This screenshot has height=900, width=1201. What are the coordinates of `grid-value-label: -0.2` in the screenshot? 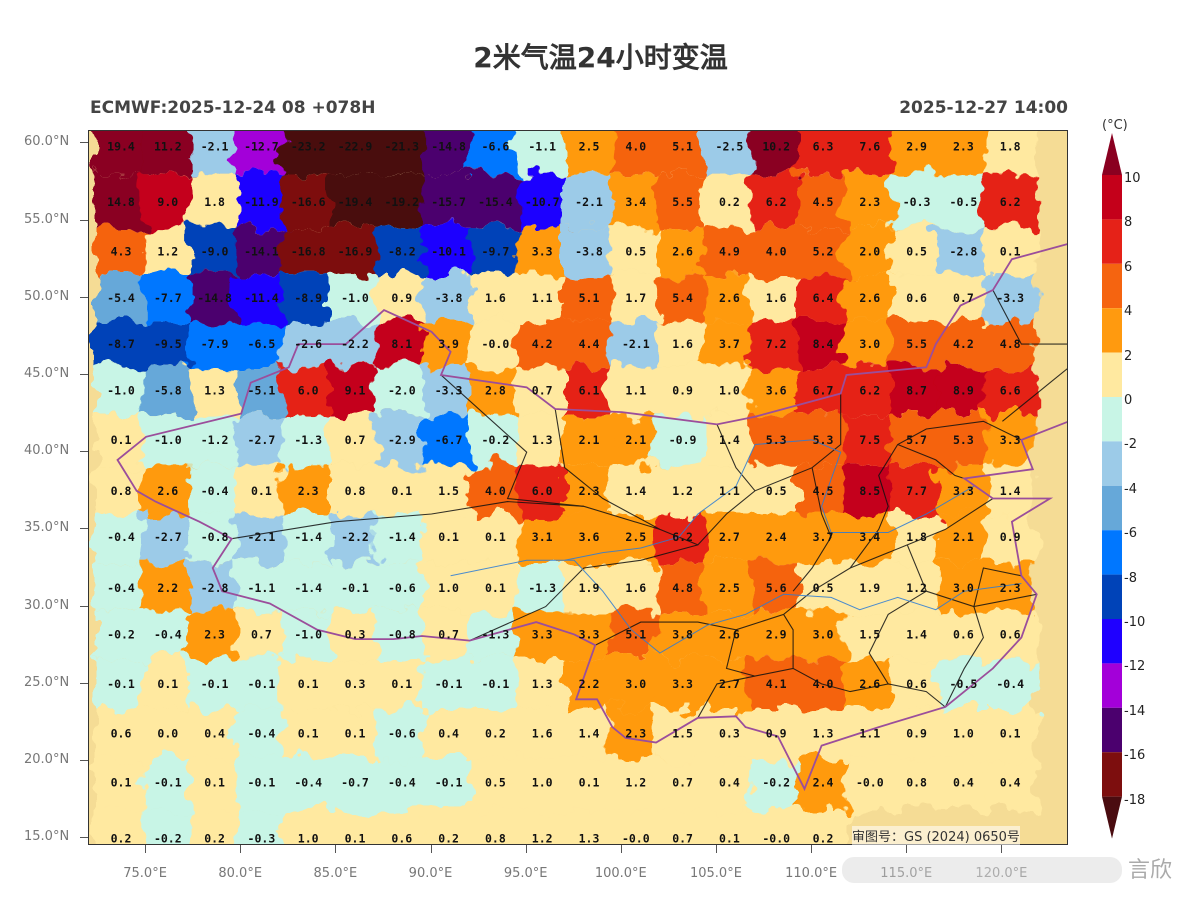 It's located at (168, 838).